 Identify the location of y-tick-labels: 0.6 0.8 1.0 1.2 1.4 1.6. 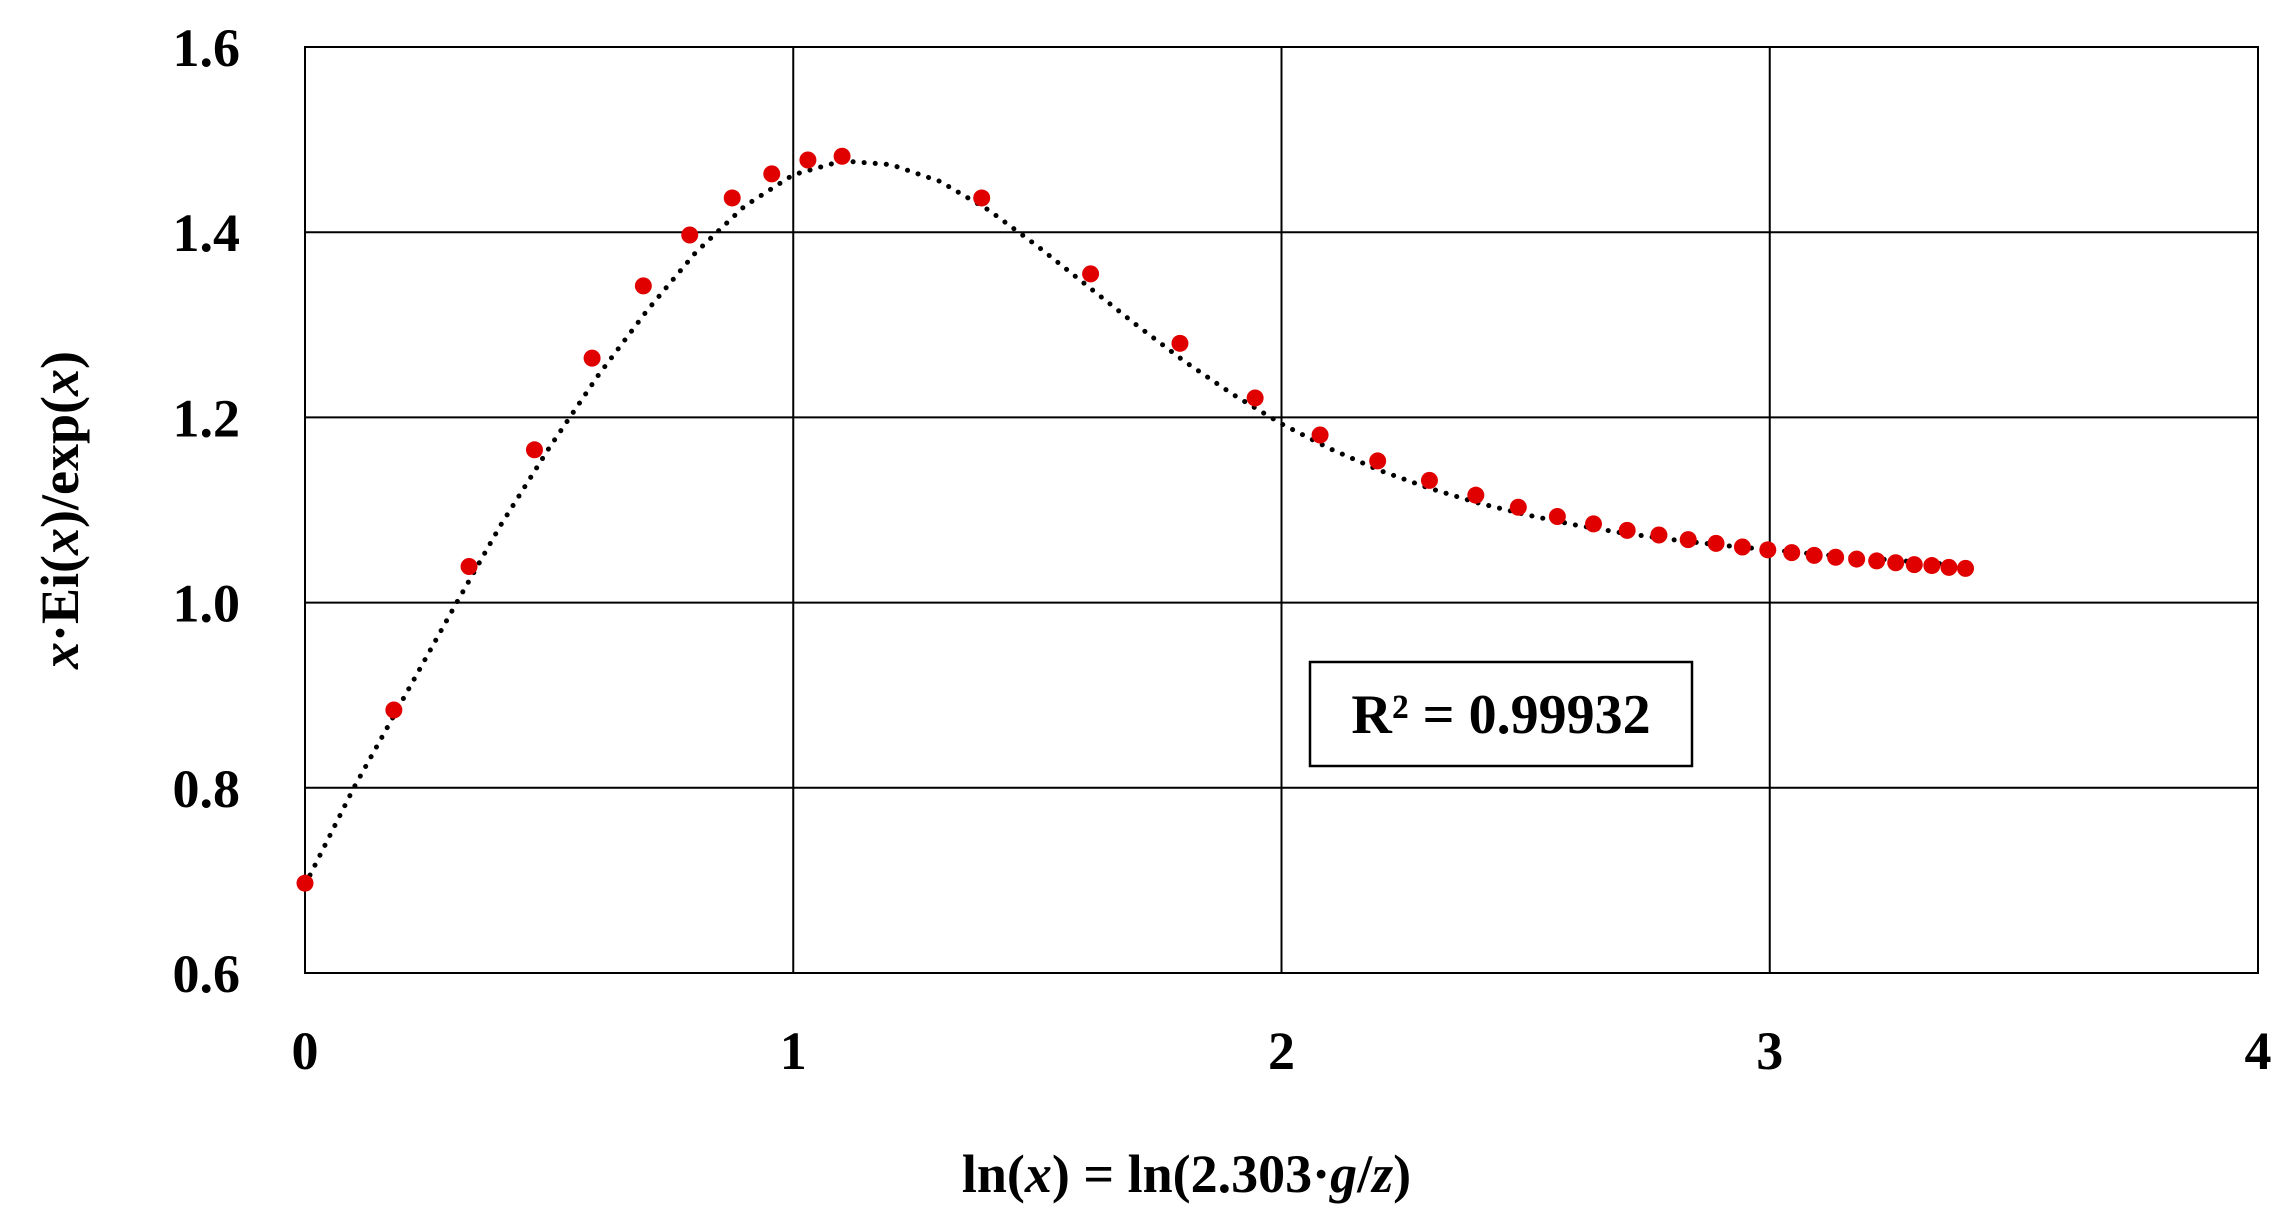
(207, 511).